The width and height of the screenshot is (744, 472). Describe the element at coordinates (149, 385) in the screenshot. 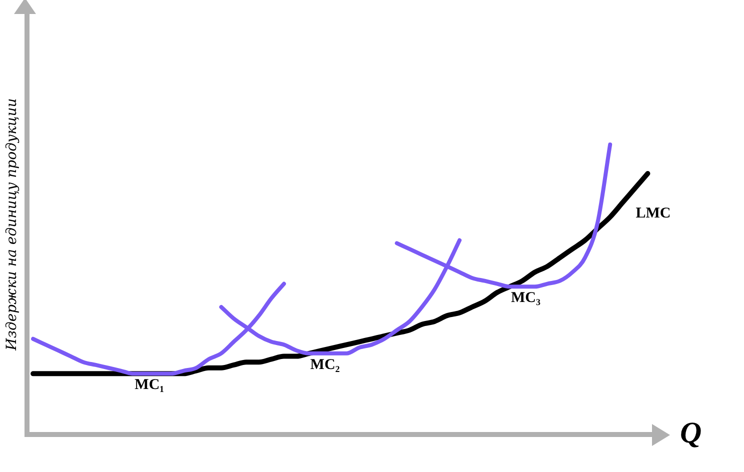

I see `series-label: MC₁` at that location.